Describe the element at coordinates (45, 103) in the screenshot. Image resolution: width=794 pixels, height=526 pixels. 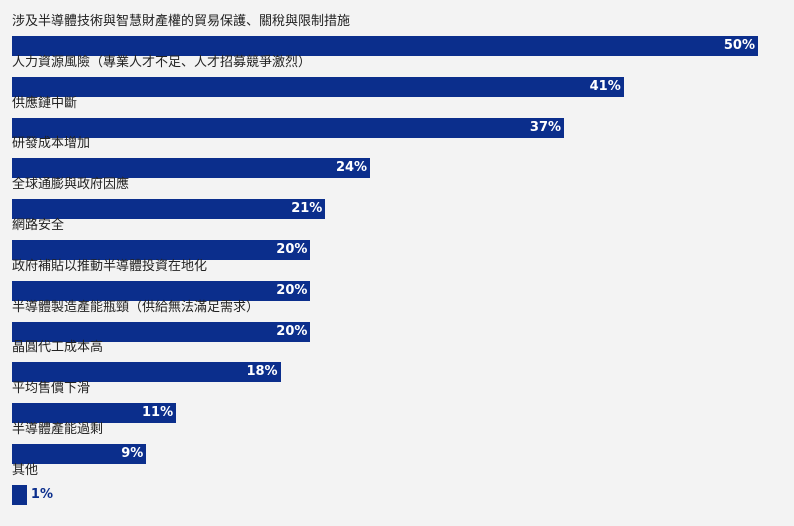
I see `category-label: 供應鏈中斷` at that location.